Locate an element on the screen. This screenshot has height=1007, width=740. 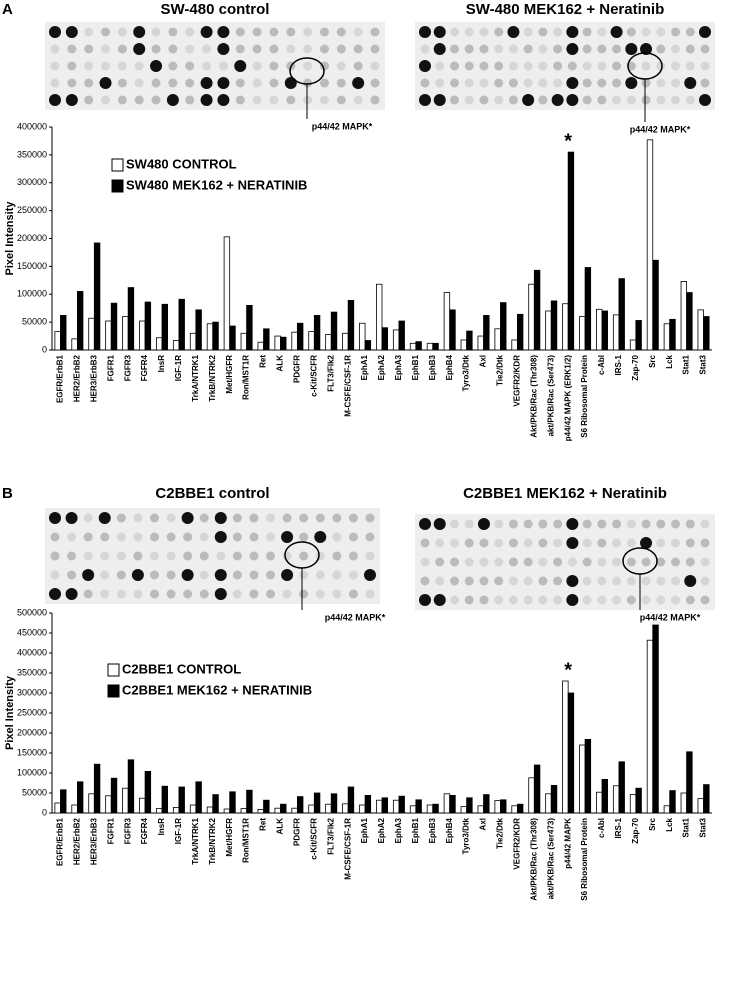
y-axis-label: Pixel Intensity is located at coordinates (10, 238).